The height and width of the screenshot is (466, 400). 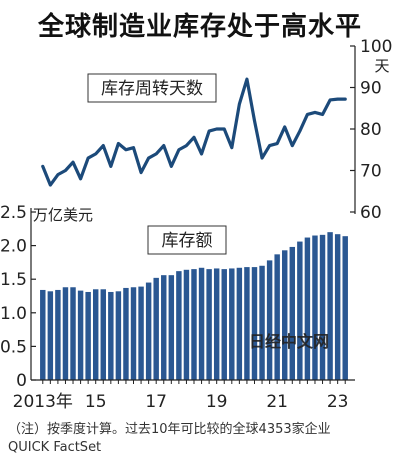 I want to click on left-axis-tick-label: 2.5, so click(x=13, y=213).